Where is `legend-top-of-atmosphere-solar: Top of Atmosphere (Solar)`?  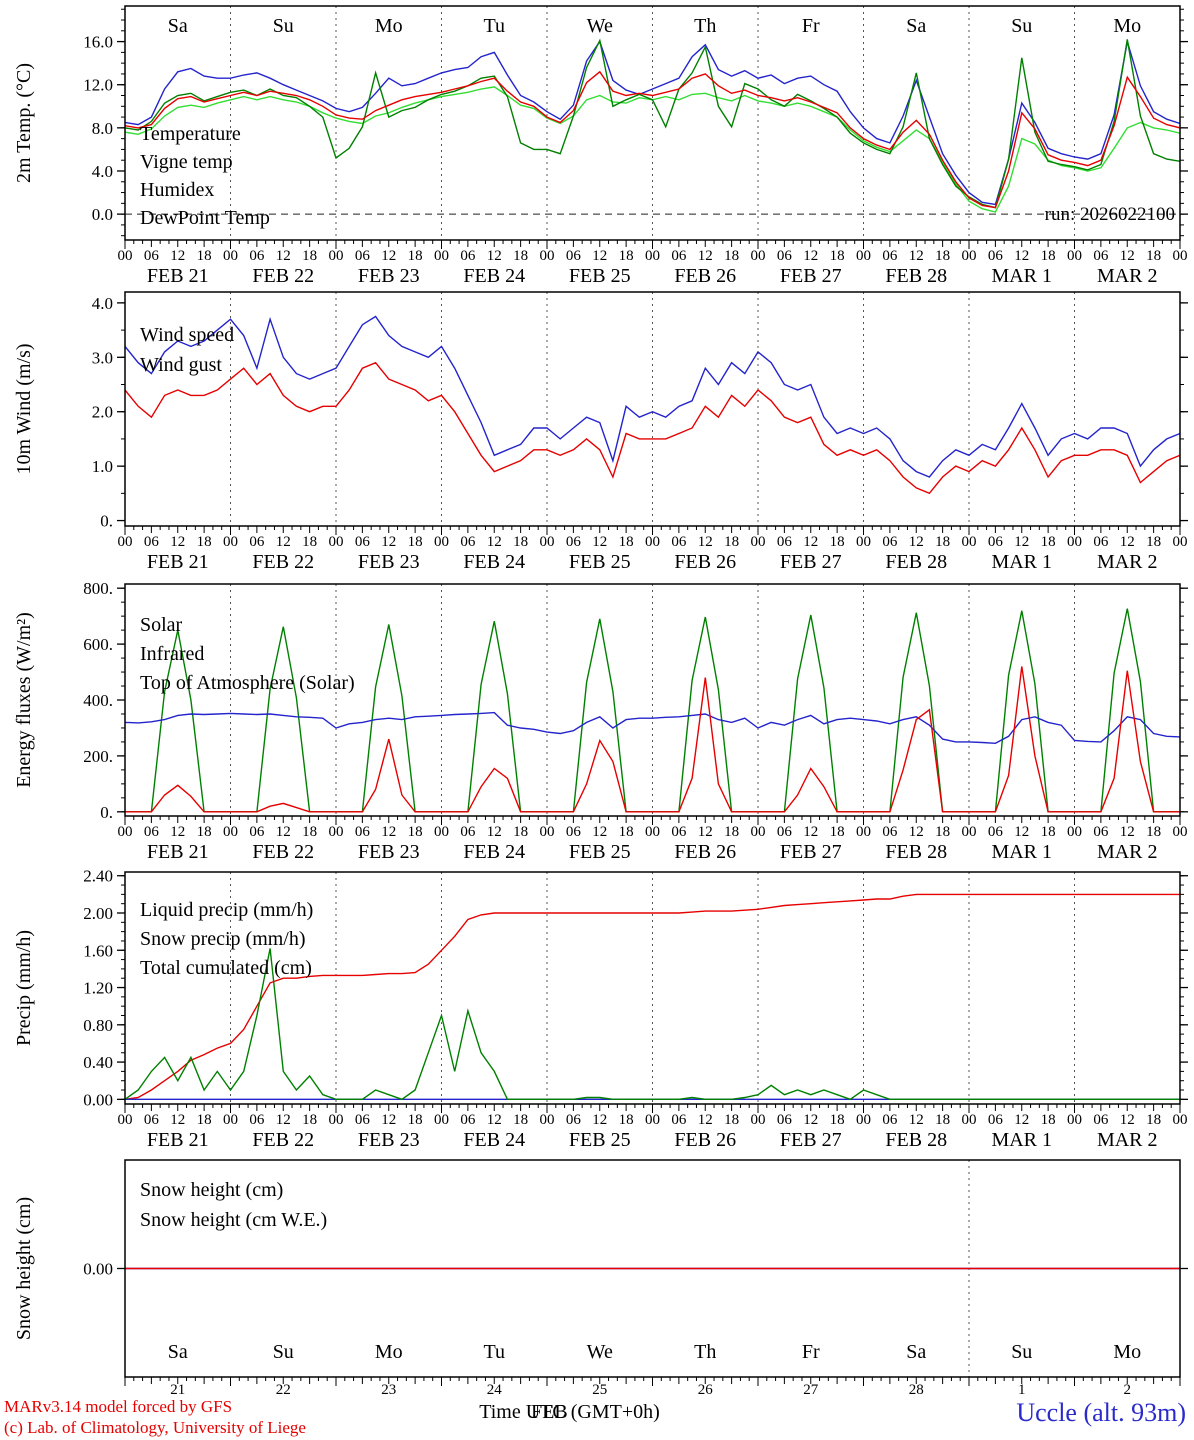 legend-top-of-atmosphere-solar: Top of Atmosphere (Solar) is located at coordinates (247, 683).